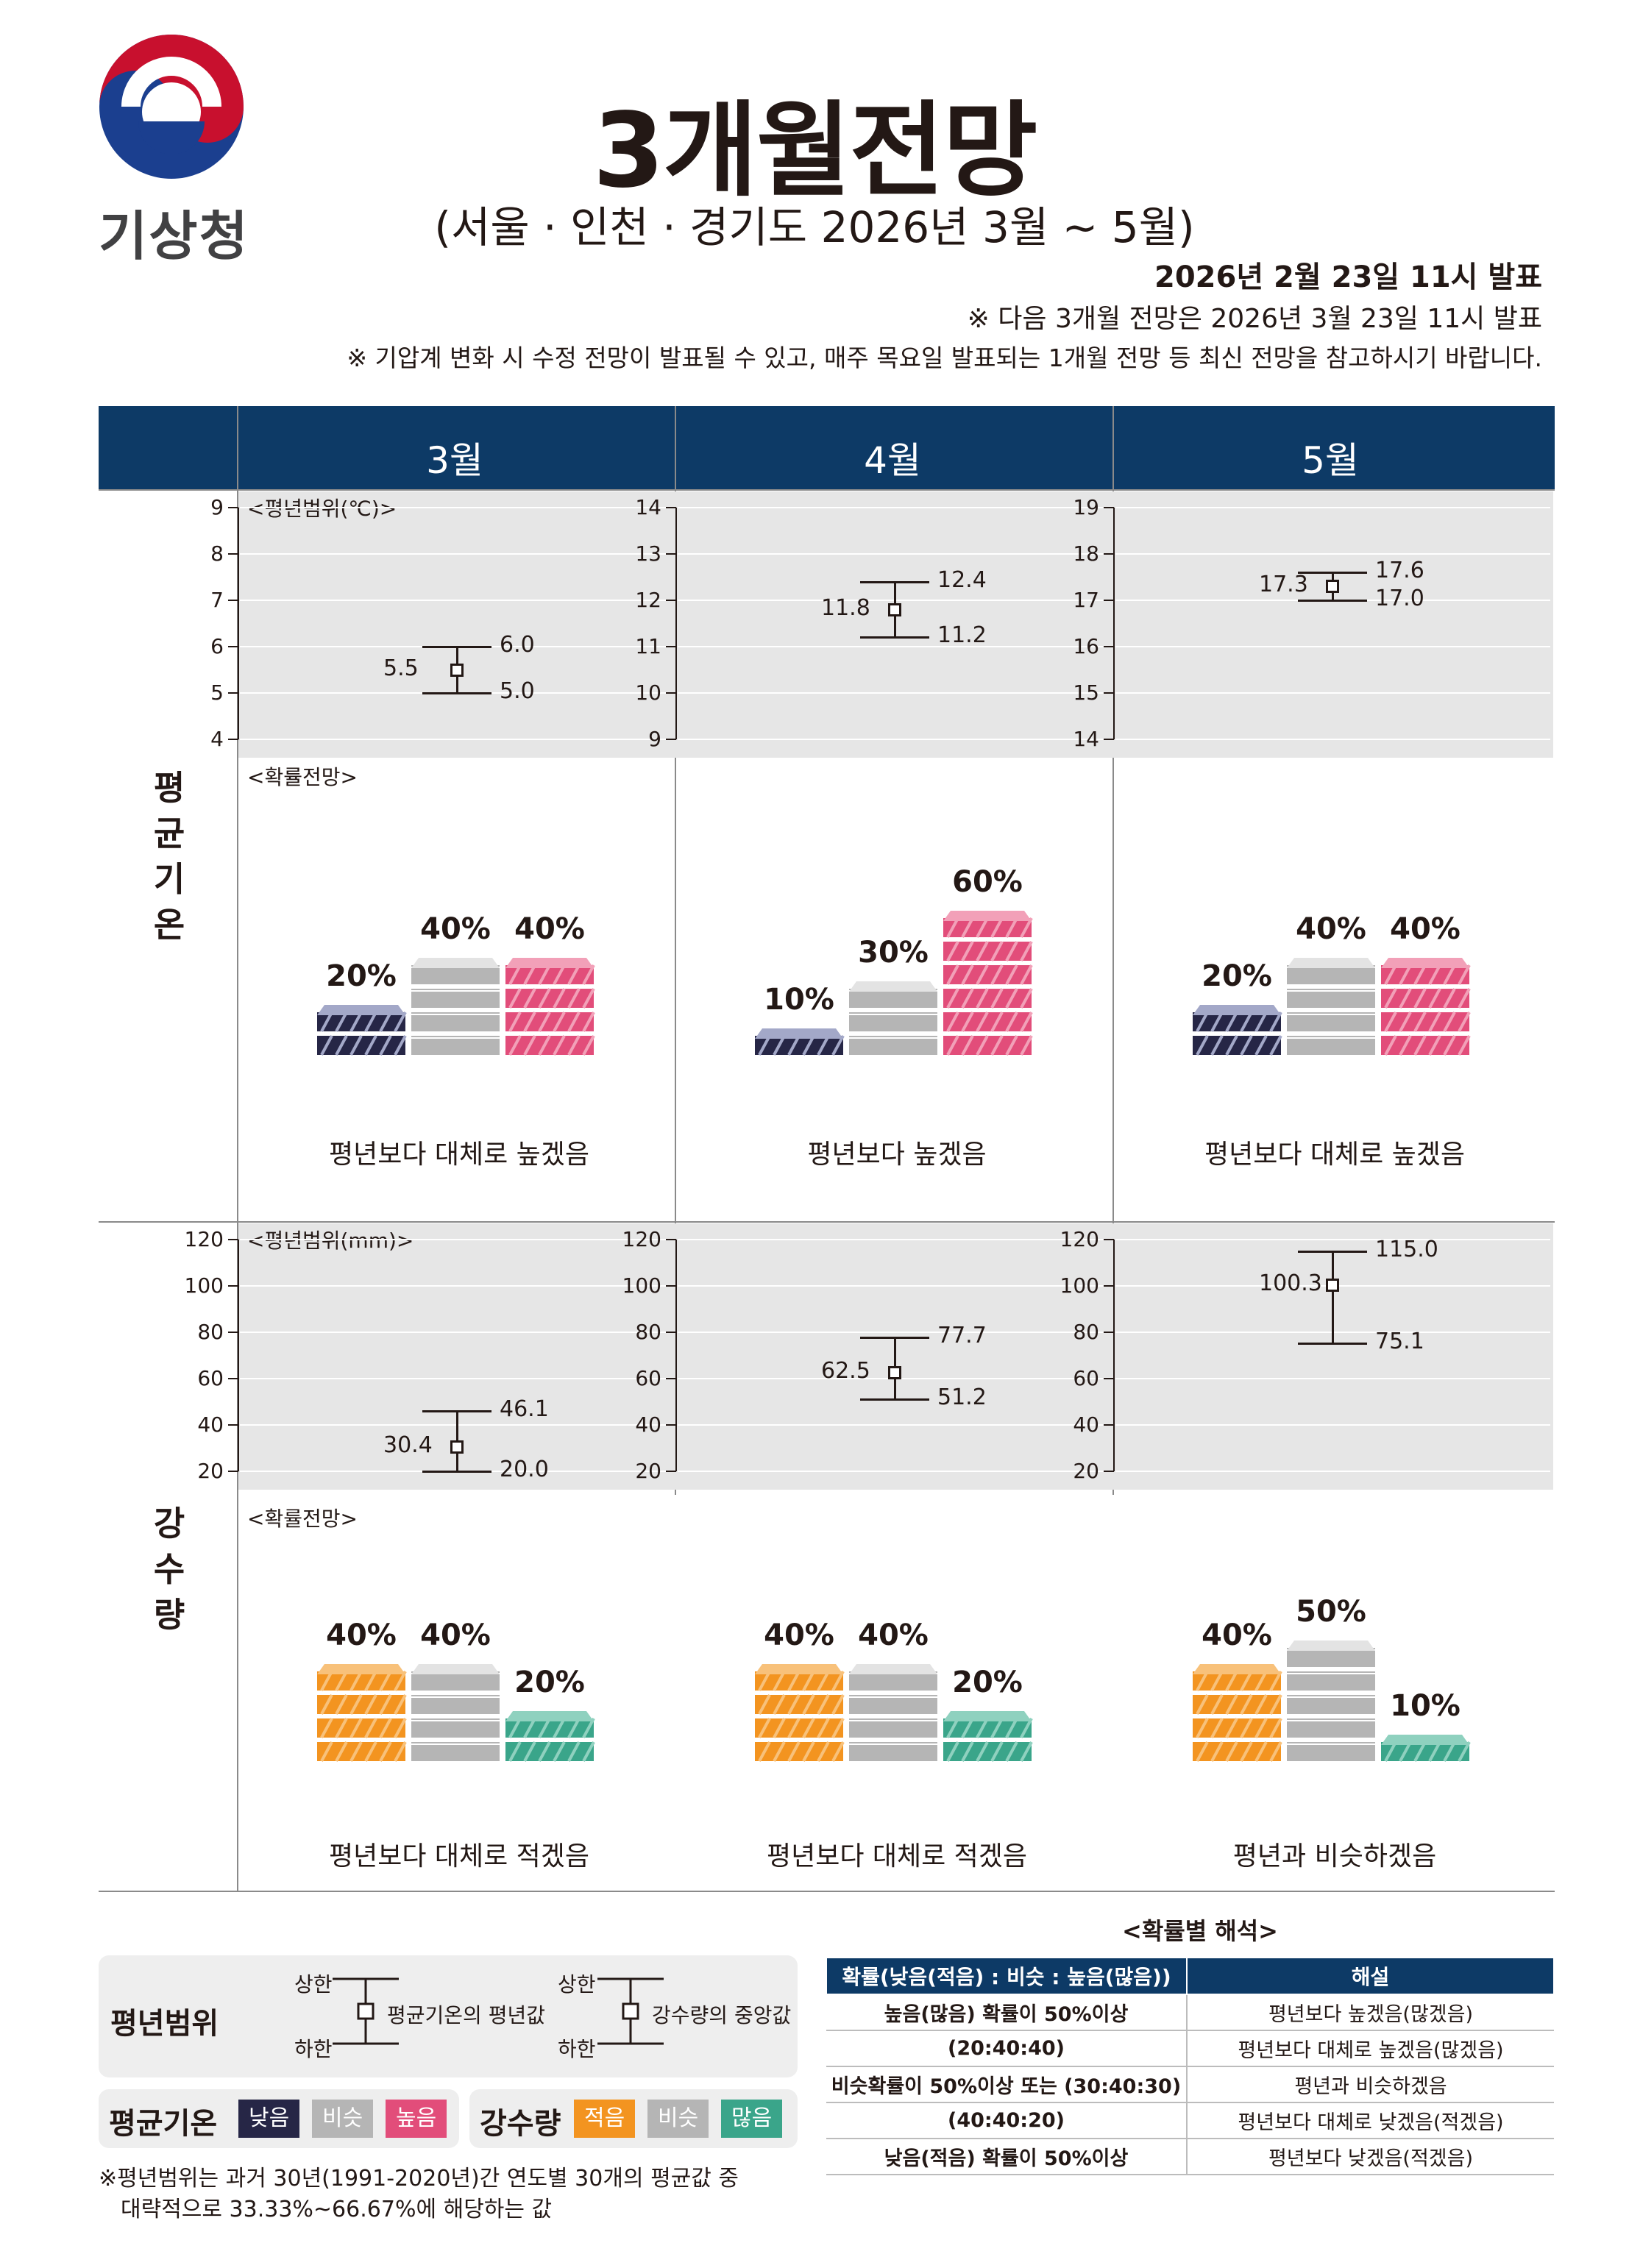 The image size is (1629, 2268). Describe the element at coordinates (302, 777) in the screenshot. I see `temperature-prob-caption: <확률전망>` at that location.